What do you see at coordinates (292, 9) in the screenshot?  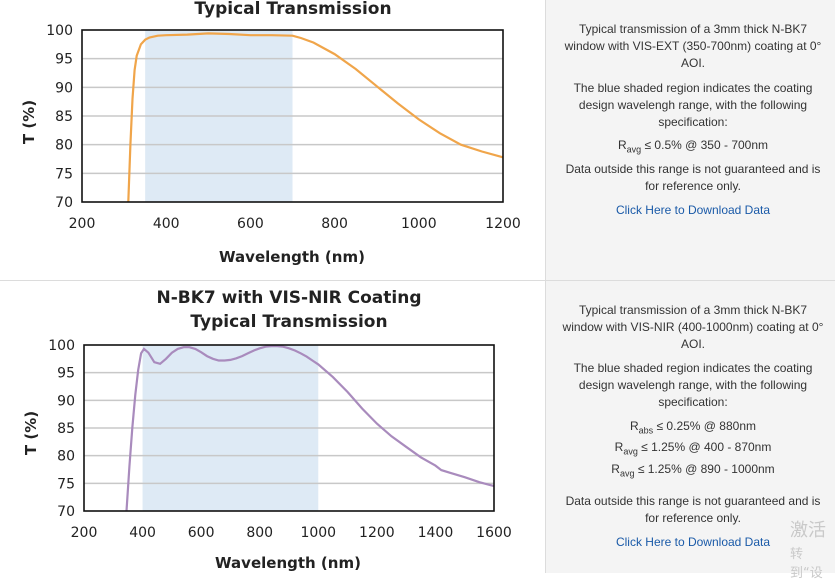 I see `chart-title: Typical Transmission` at bounding box center [292, 9].